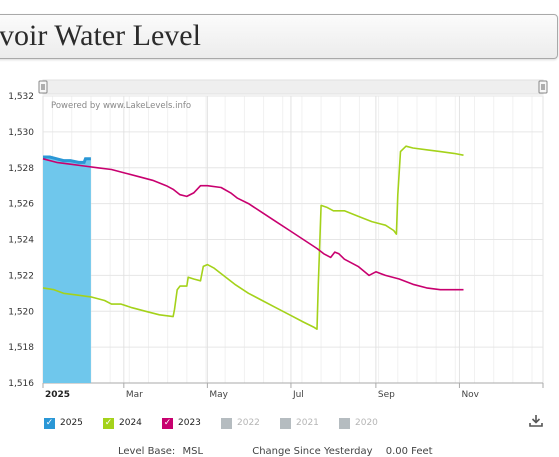 This screenshot has height=457, width=559. I want to click on legend-item-2024: ✓ 2024, so click(122, 423).